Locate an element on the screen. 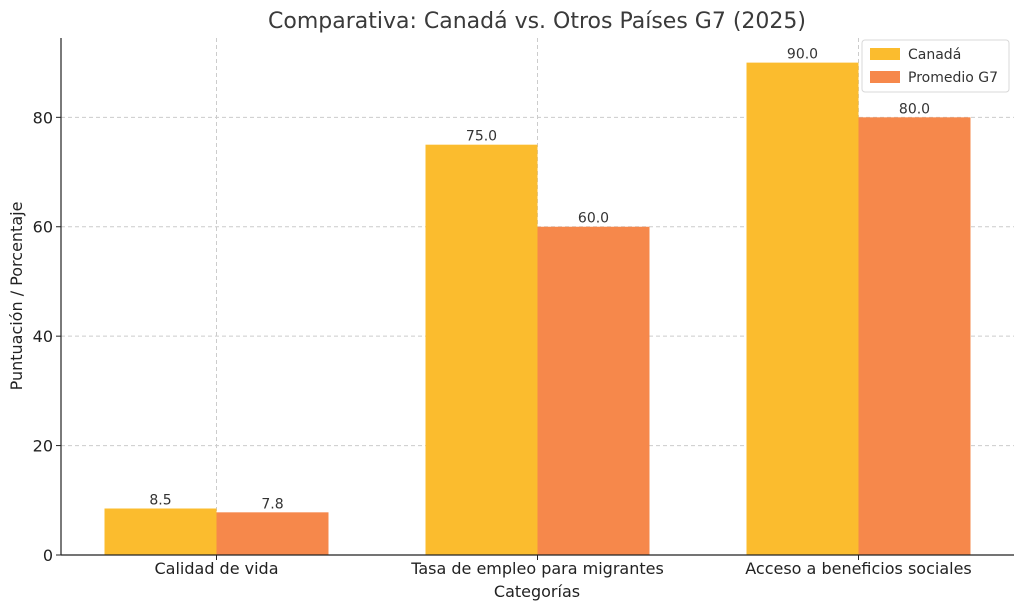 The height and width of the screenshot is (611, 1024). legend-label-canada: Canadá is located at coordinates (934, 55).